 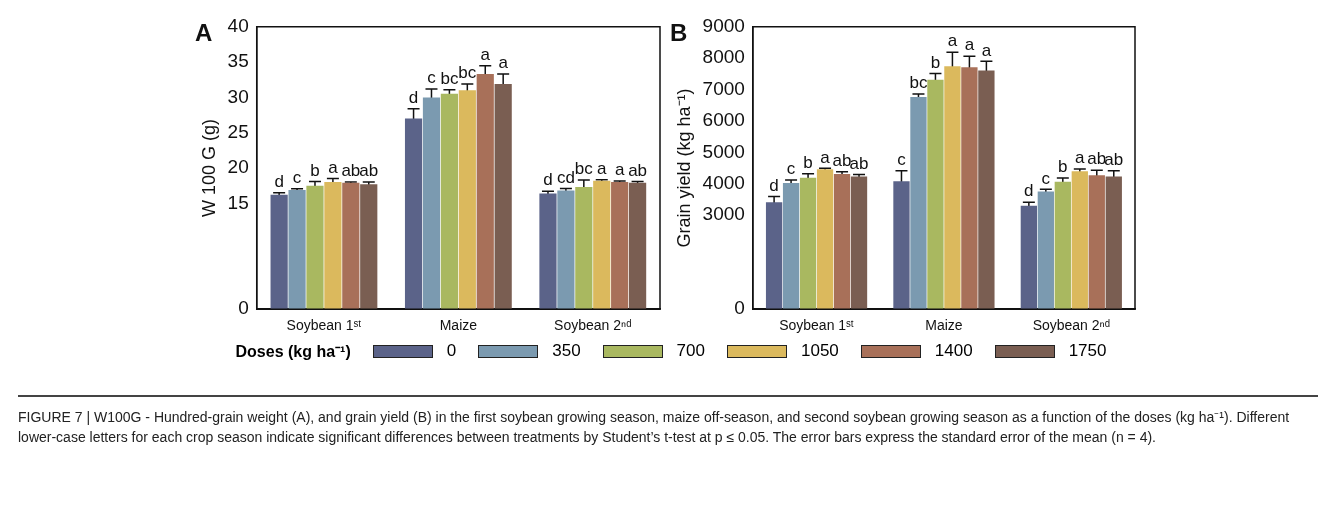 I want to click on y-tick-label: 30, so click(x=238, y=96).